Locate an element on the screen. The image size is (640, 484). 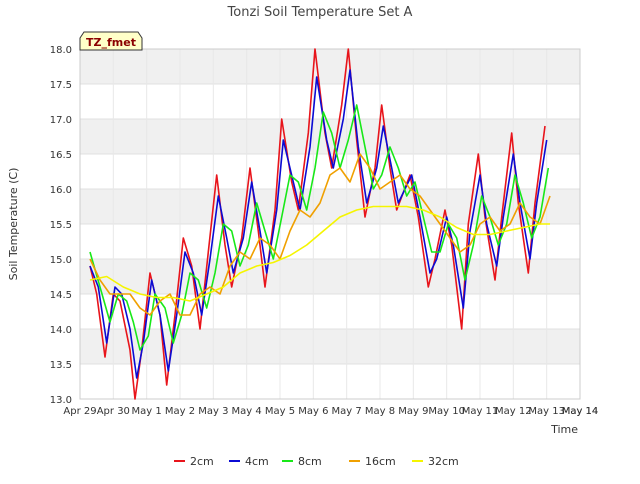
y-tick-label: 15.0 is located at coordinates (61, 260).